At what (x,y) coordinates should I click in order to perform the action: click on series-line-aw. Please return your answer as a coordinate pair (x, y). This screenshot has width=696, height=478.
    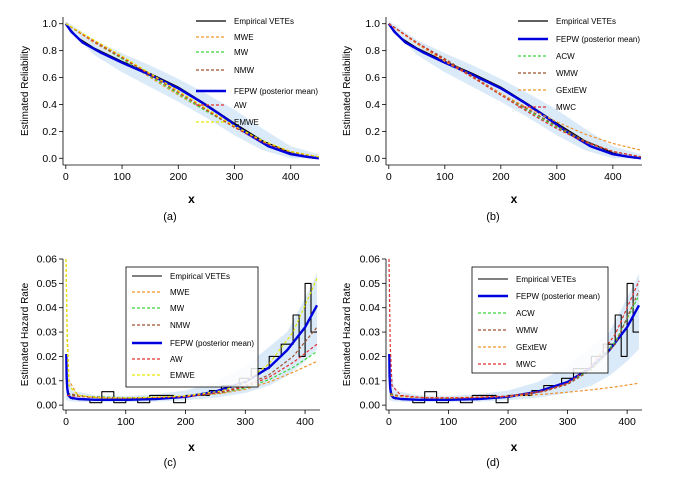
    Looking at the image, I should click on (192, 371).